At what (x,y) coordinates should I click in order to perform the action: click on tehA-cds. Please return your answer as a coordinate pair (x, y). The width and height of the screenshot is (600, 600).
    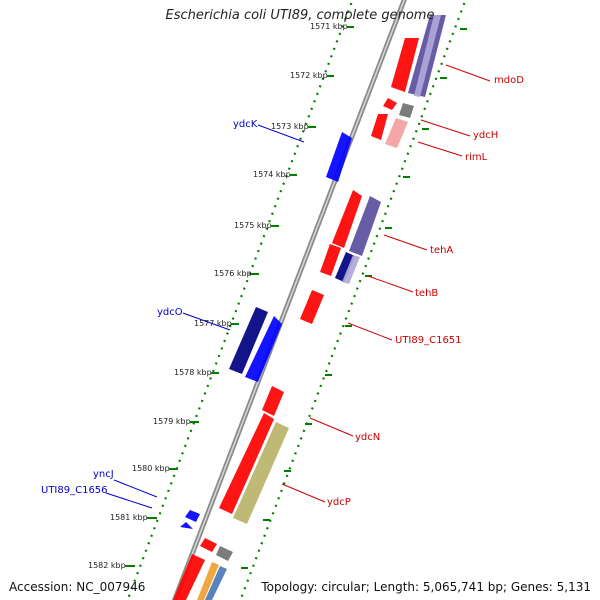
    Looking at the image, I should click on (347, 219).